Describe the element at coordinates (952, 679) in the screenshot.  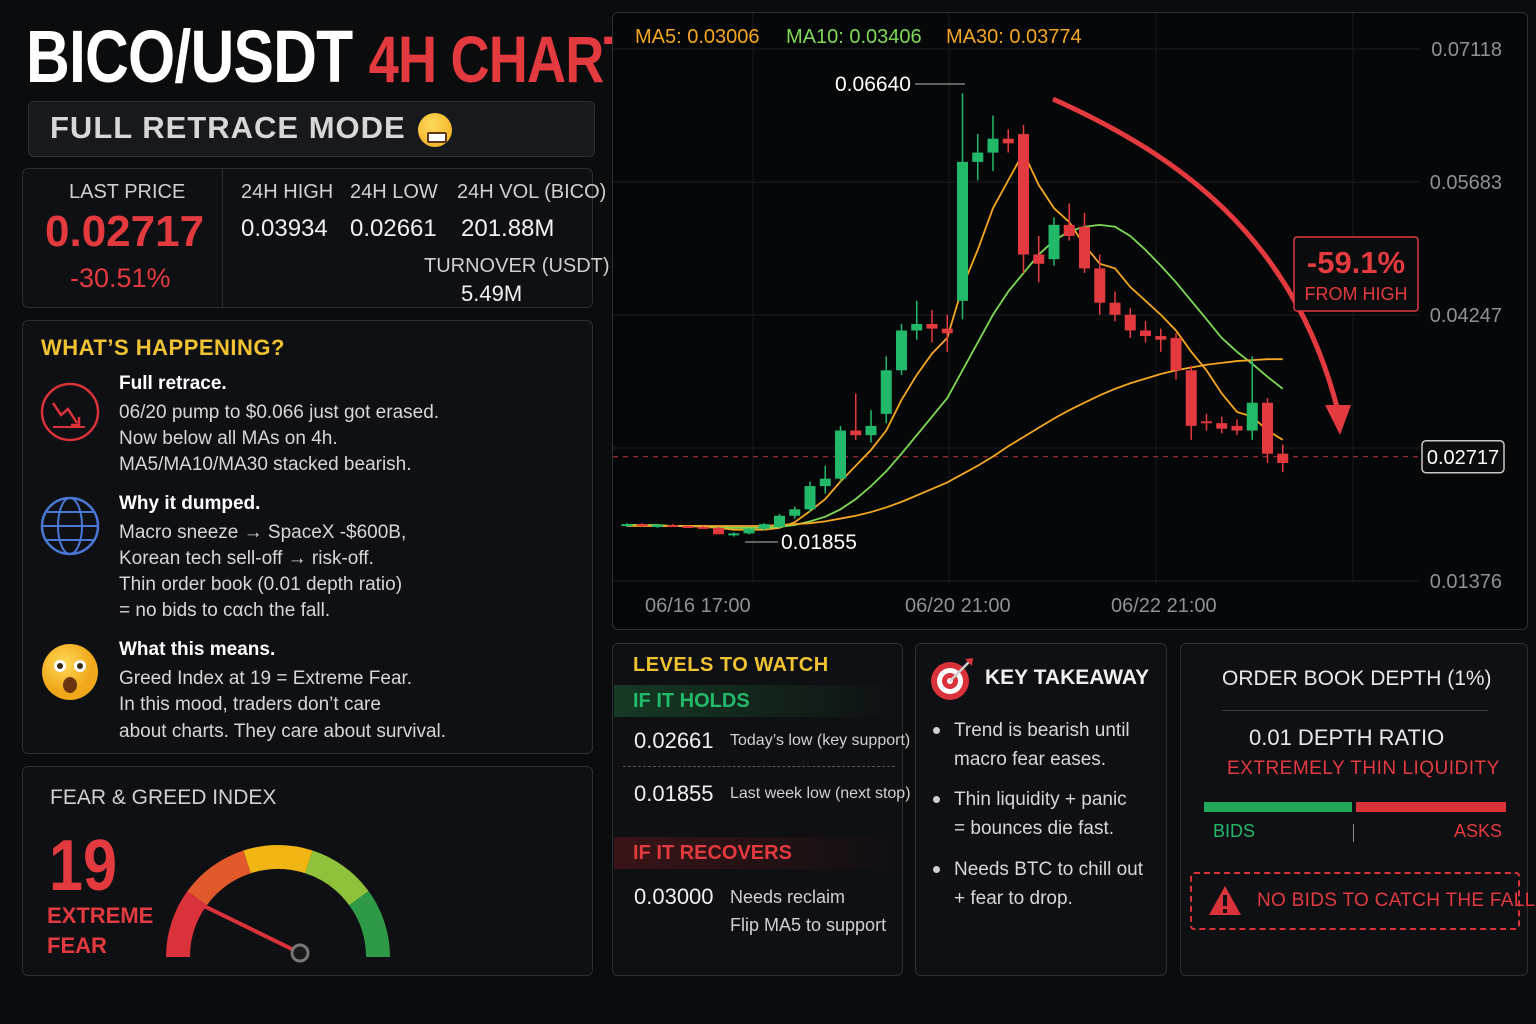
I see `target-icon` at that location.